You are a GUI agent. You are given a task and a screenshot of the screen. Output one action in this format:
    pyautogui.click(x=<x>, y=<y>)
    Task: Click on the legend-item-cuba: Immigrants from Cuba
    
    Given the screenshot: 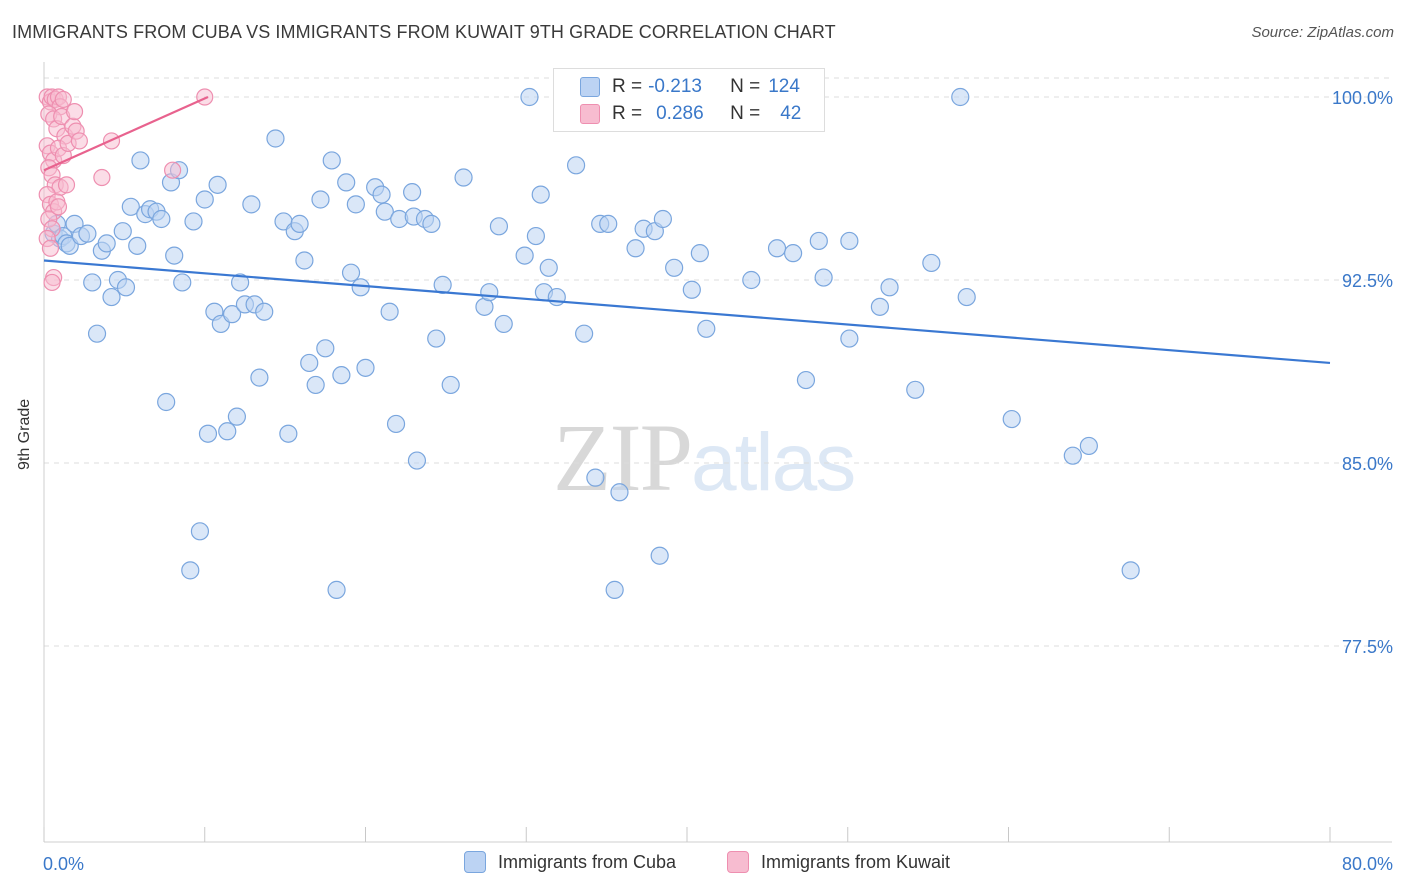 What is the action you would take?
    pyautogui.click(x=570, y=862)
    